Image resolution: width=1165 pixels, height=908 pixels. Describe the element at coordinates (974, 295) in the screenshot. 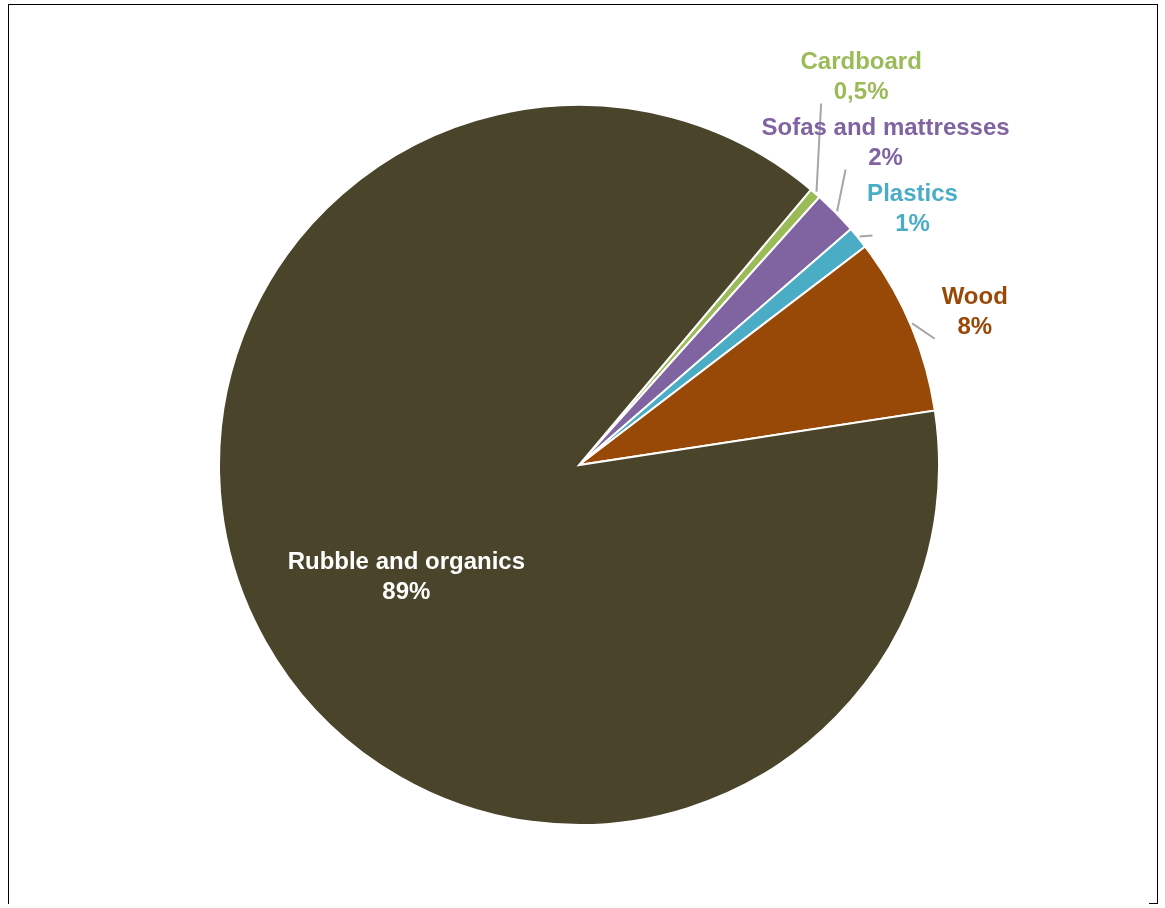

I see `slice-label: Wood` at that location.